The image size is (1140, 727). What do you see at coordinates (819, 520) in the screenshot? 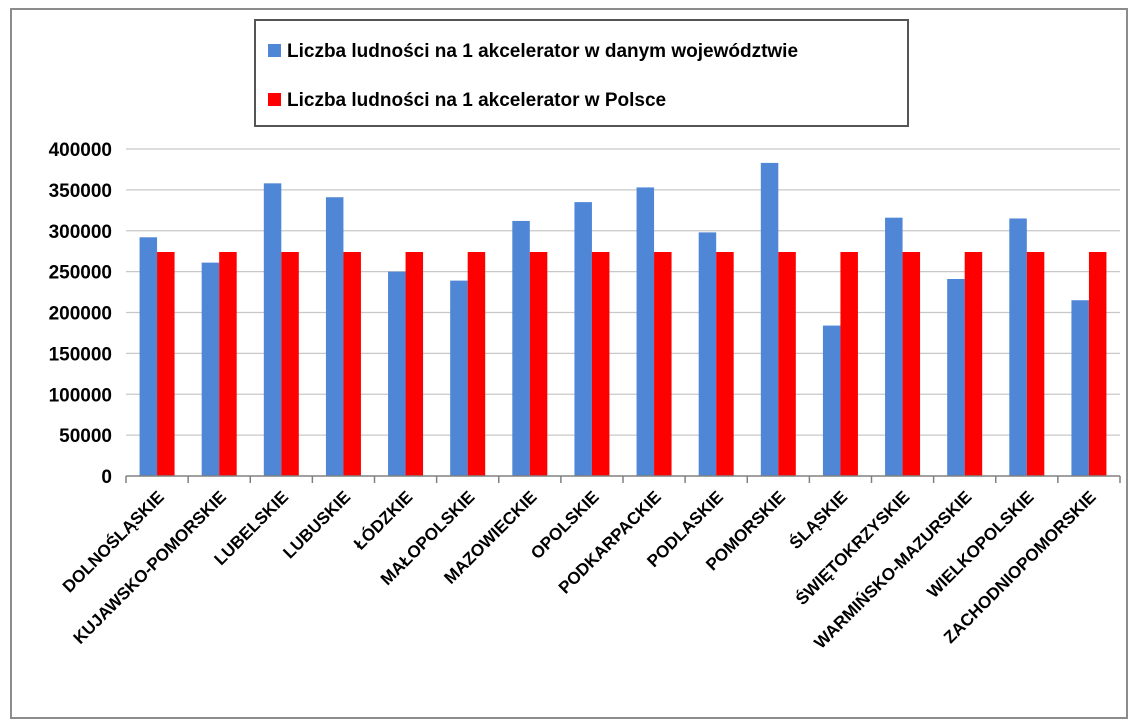
I see `x-tick-label: ŚLĄSKIE` at bounding box center [819, 520].